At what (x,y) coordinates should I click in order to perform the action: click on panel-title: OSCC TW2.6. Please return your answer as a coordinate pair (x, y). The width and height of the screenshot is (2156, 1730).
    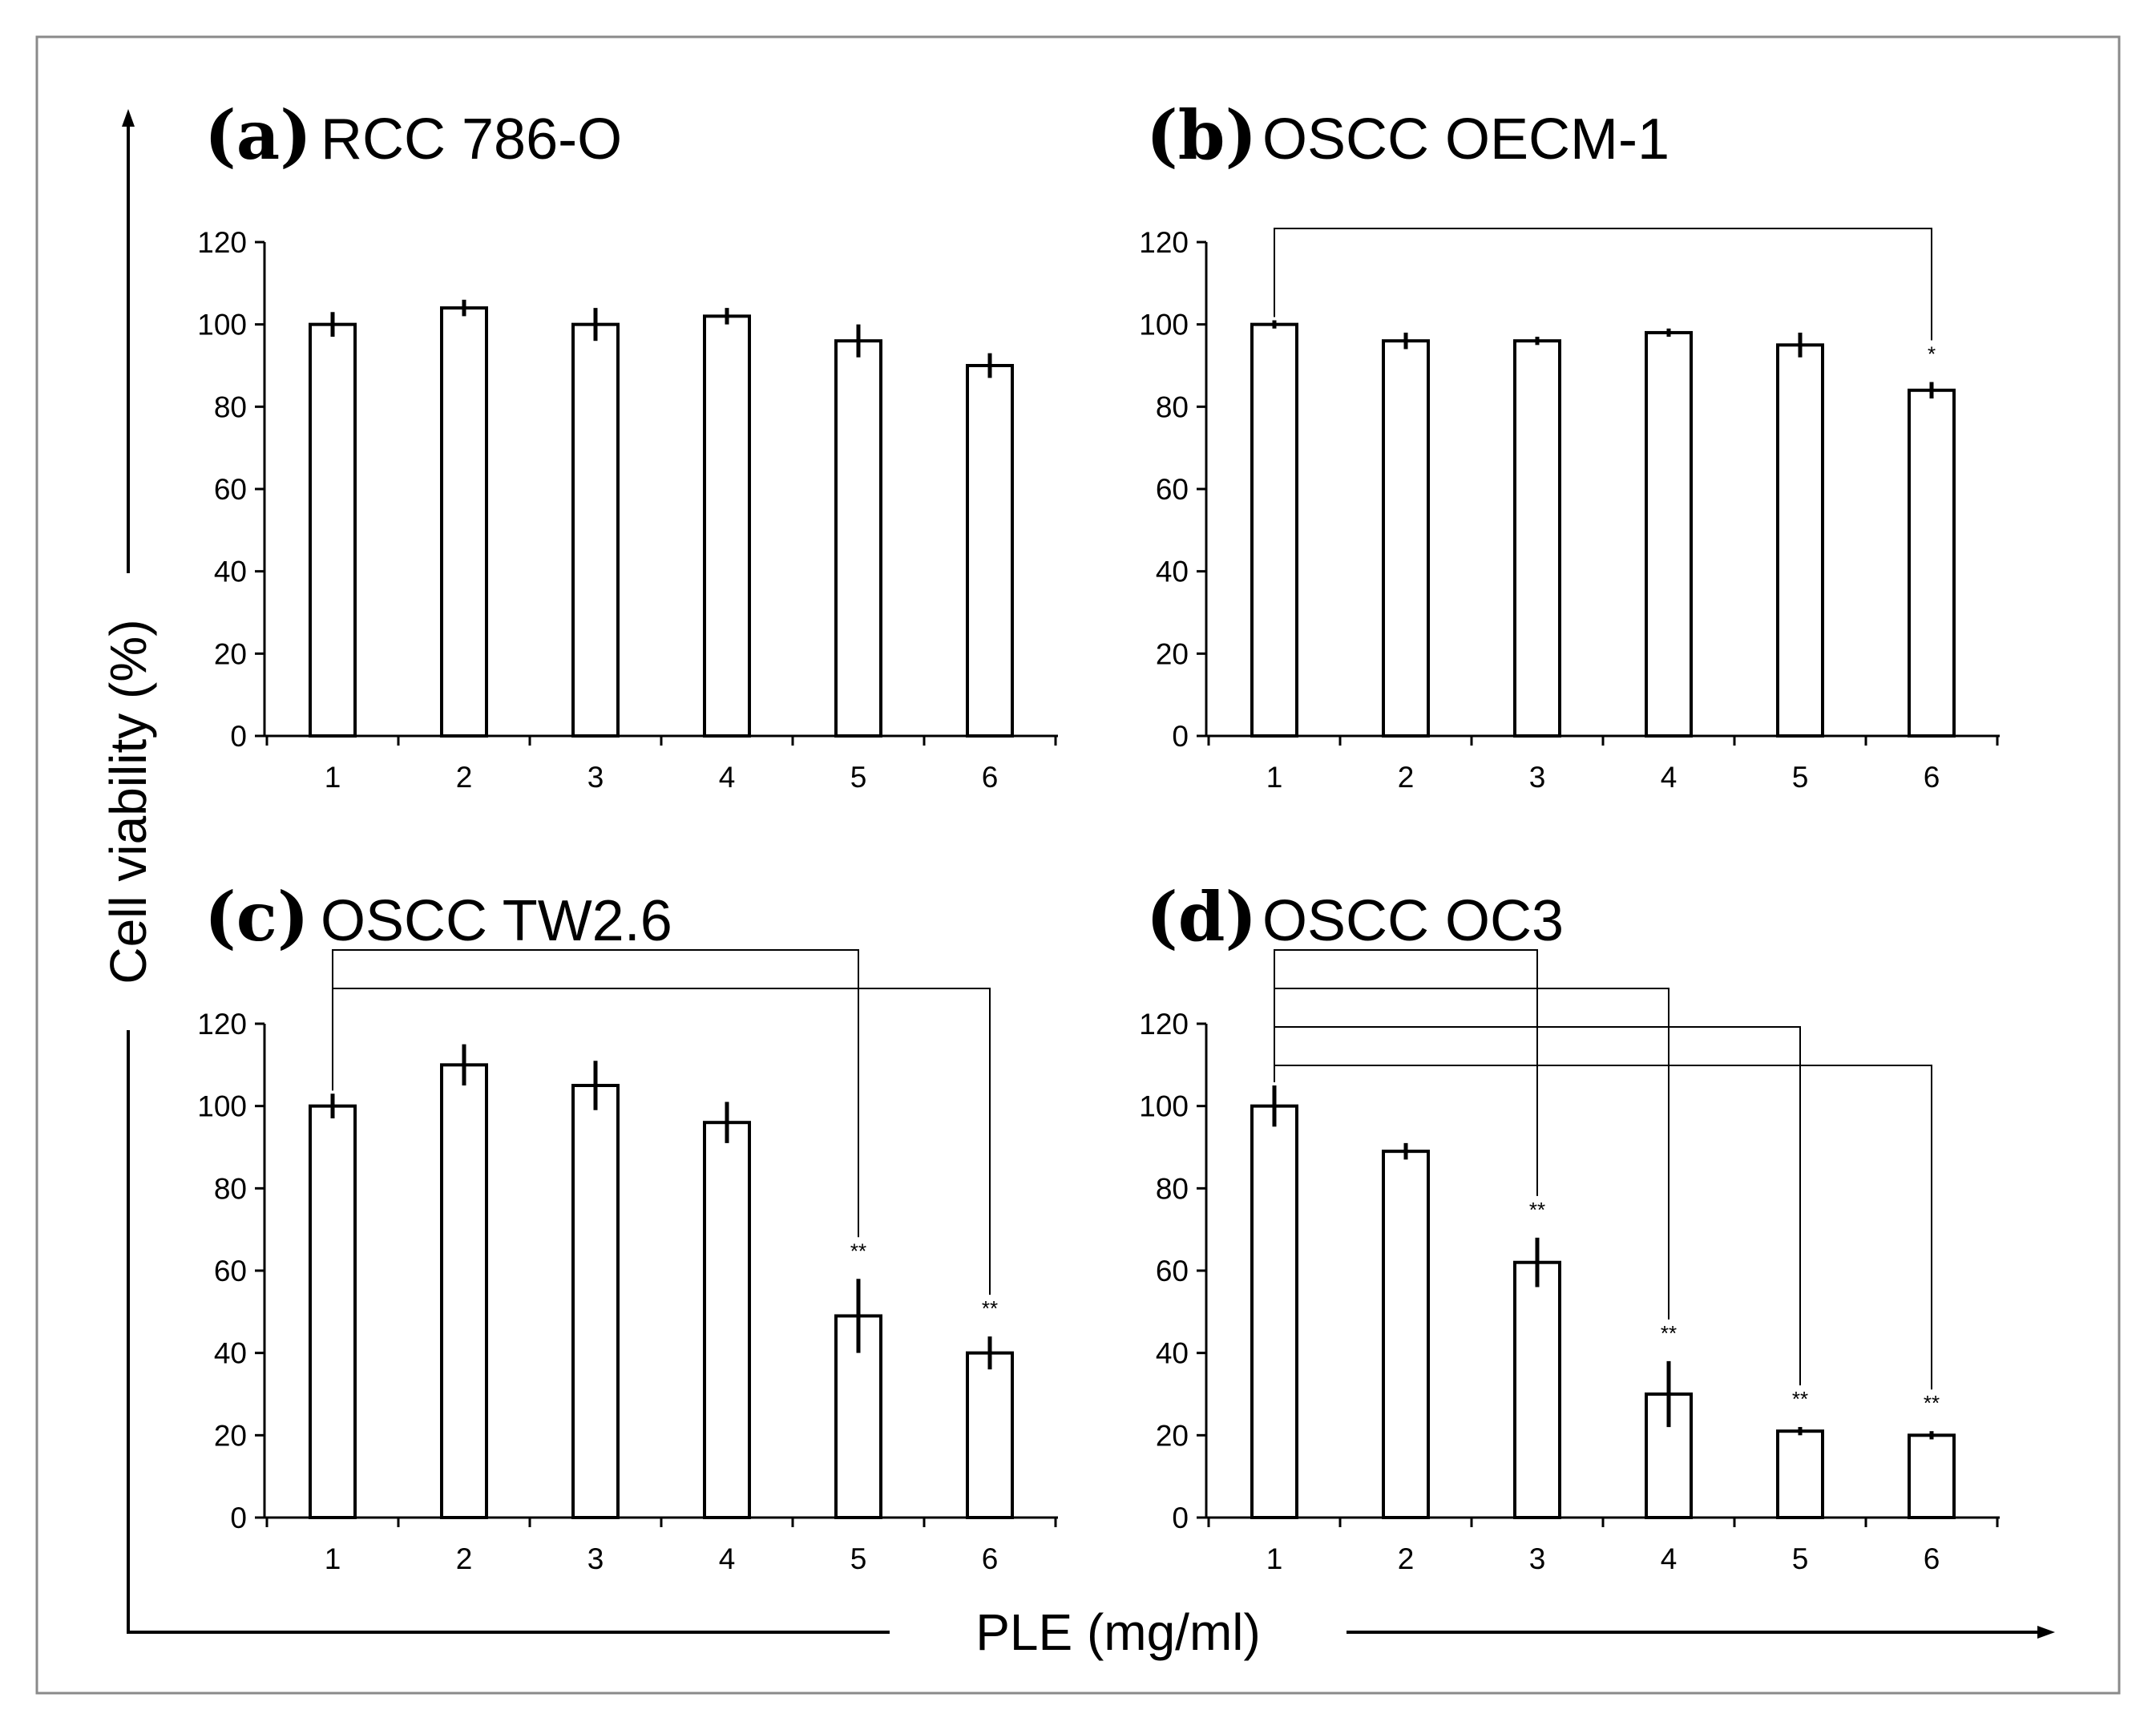
    Looking at the image, I should click on (496, 921).